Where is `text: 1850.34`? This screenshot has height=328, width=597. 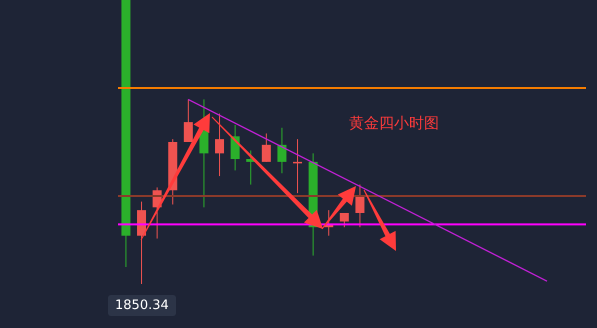 text: 1850.34 is located at coordinates (142, 305).